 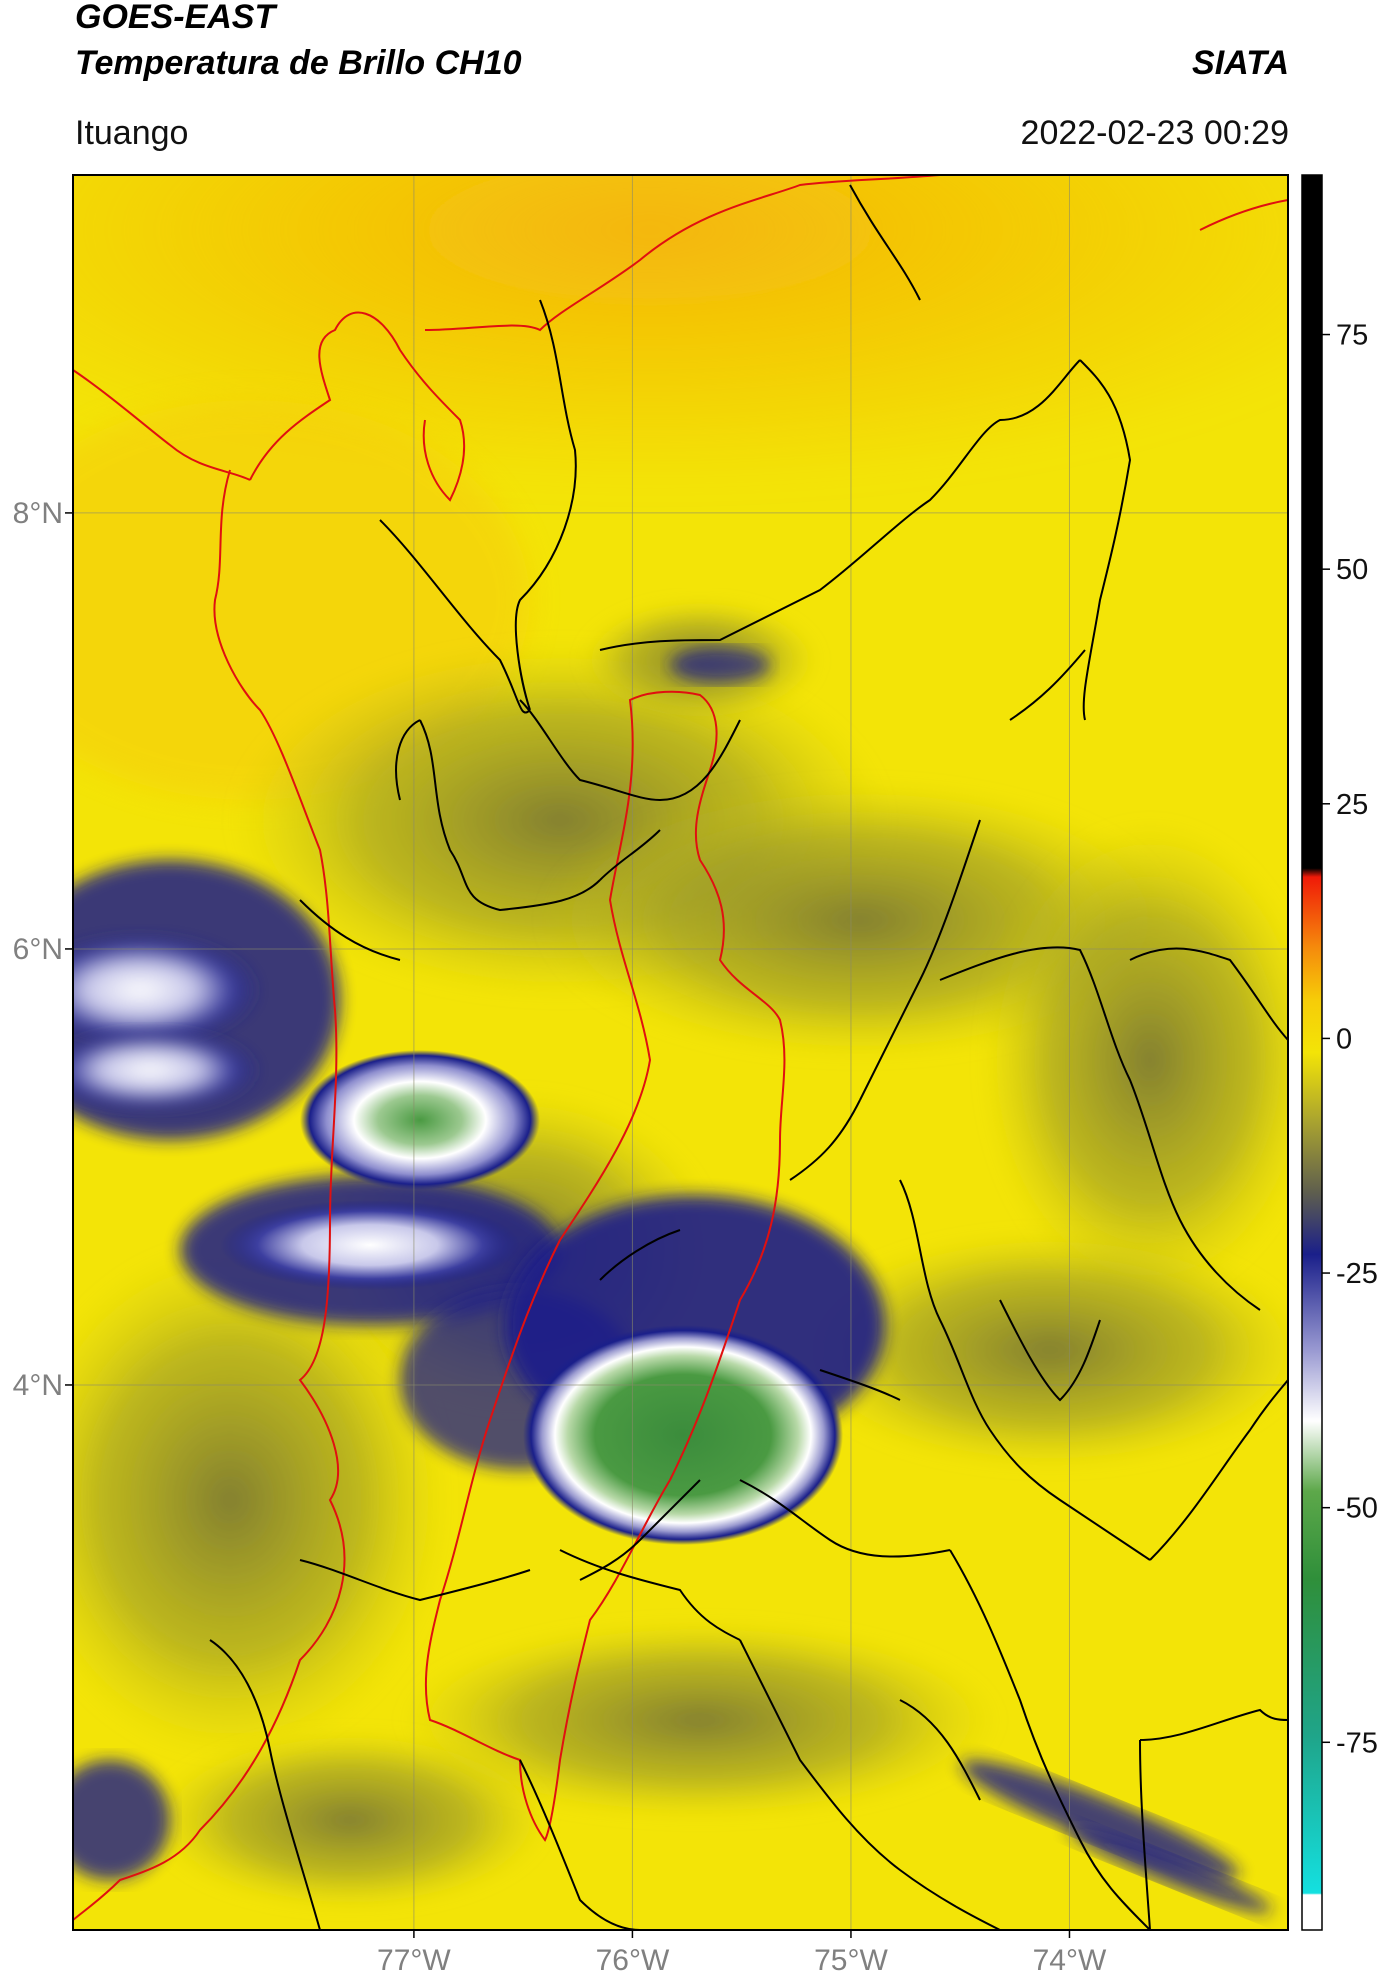 I want to click on lon-tick-label: 75°W, so click(x=851, y=1960).